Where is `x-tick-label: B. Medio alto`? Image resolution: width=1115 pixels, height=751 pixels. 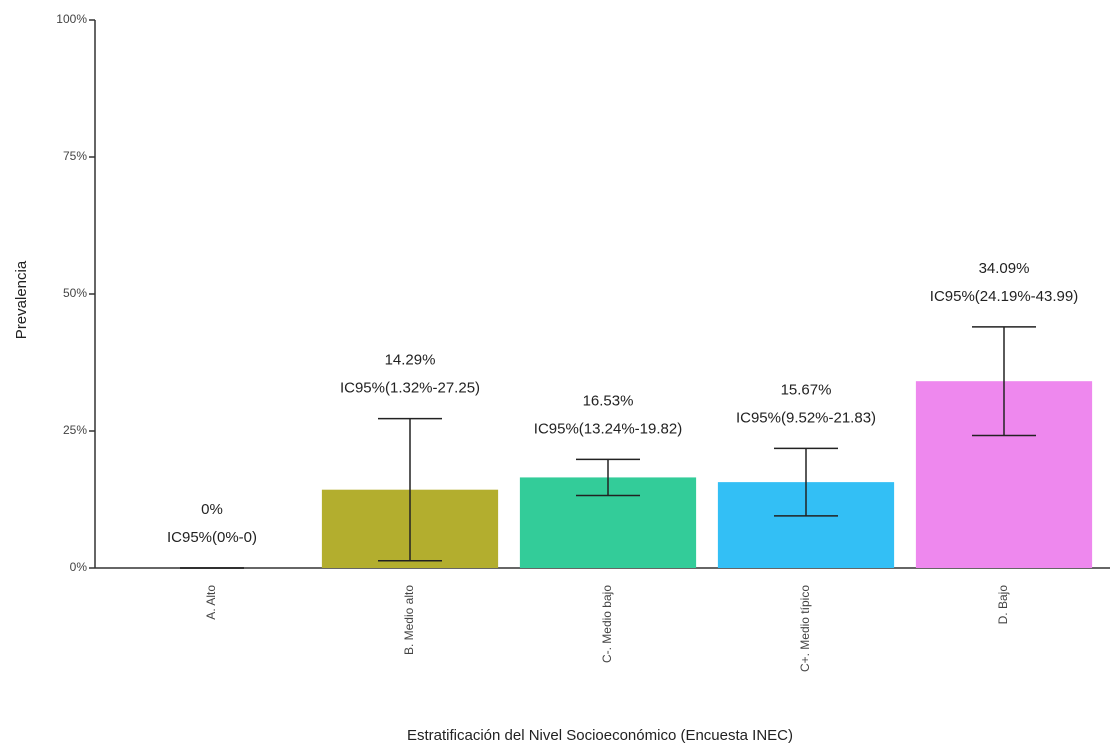 x-tick-label: B. Medio alto is located at coordinates (409, 620).